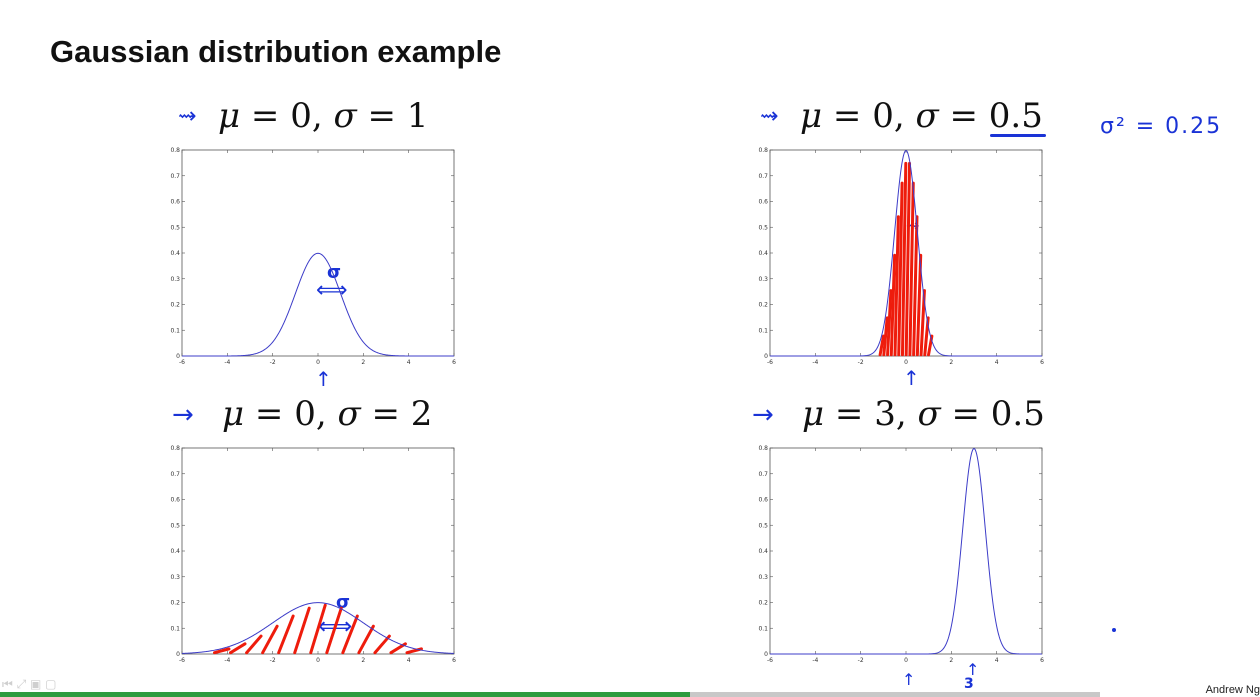 This screenshot has height=697, width=1260. I want to click on caption-panel-1: μ = 0, σ = 1, so click(323, 116).